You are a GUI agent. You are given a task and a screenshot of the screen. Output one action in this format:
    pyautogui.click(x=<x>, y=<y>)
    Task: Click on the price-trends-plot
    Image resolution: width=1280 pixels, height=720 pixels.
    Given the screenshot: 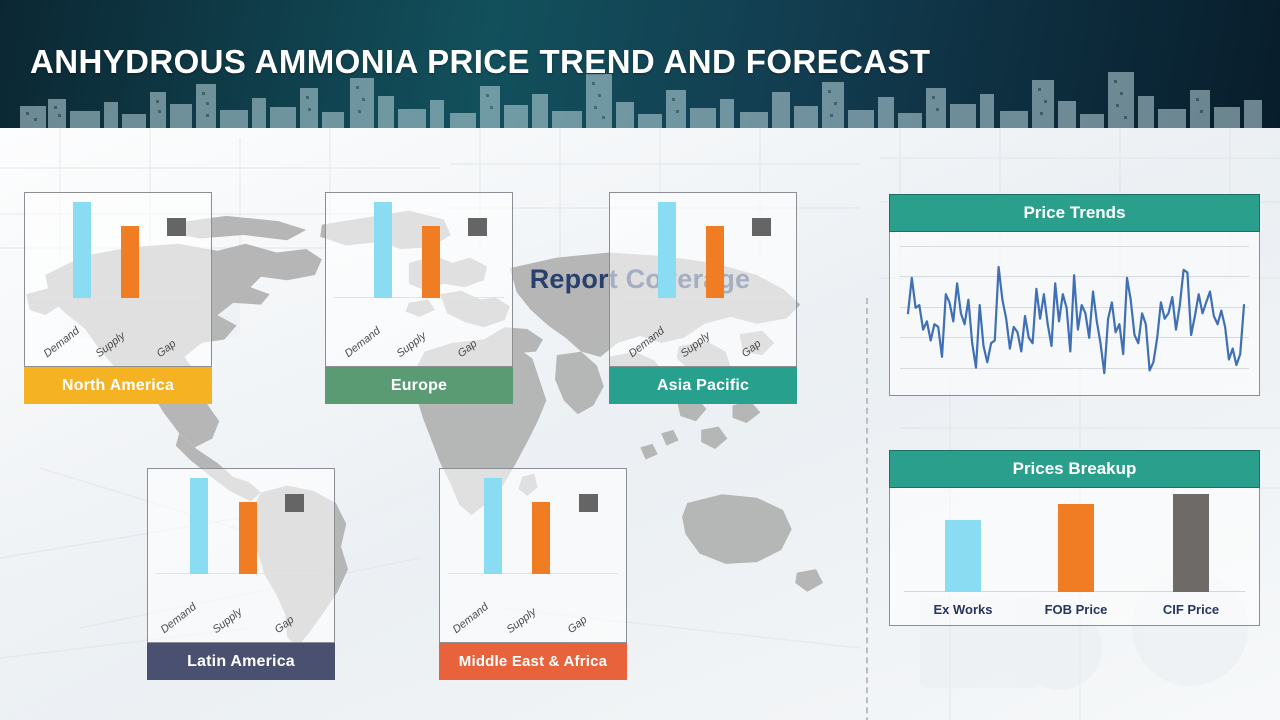 What is the action you would take?
    pyautogui.click(x=1074, y=314)
    